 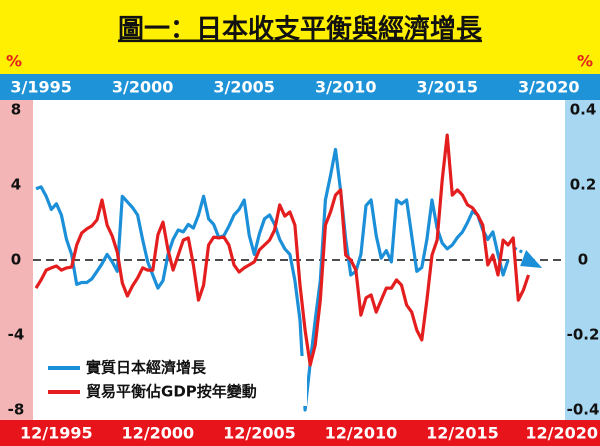 What do you see at coordinates (300, 87) in the screenshot?
I see `top-axis-band` at bounding box center [300, 87].